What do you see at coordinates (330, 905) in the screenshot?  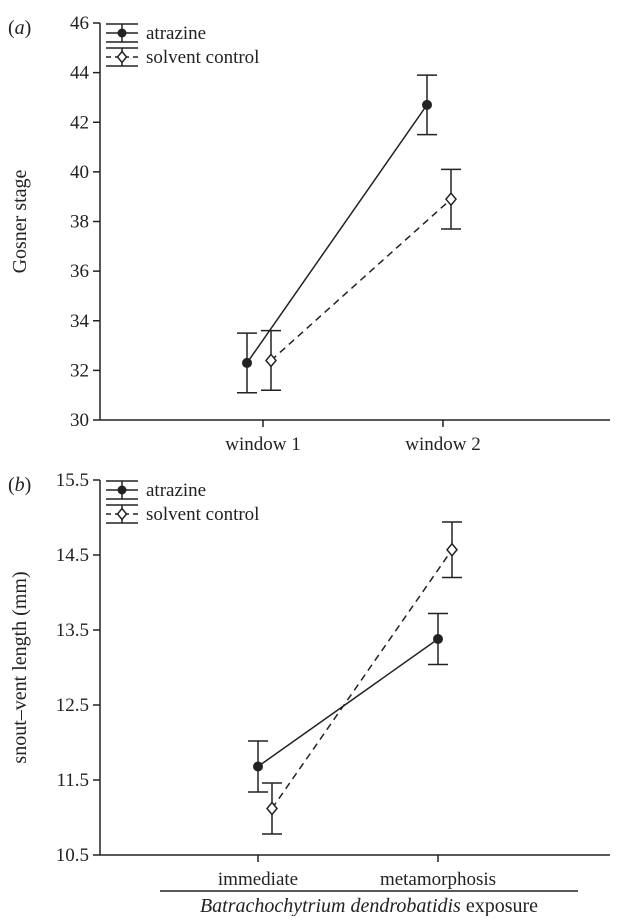 I see `x-axis-title-italic: Batrachochytrium dendrobatidis` at bounding box center [330, 905].